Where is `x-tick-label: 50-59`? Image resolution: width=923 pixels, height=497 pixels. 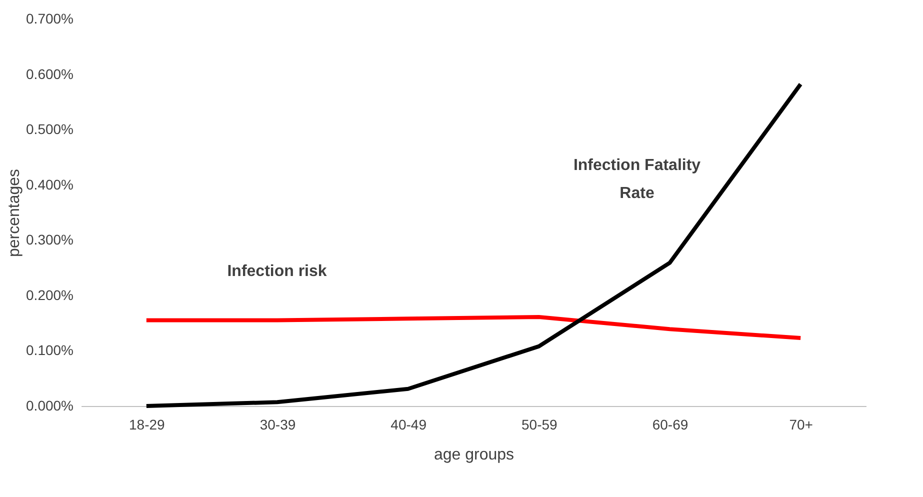
x-tick-label: 50-59 is located at coordinates (540, 424).